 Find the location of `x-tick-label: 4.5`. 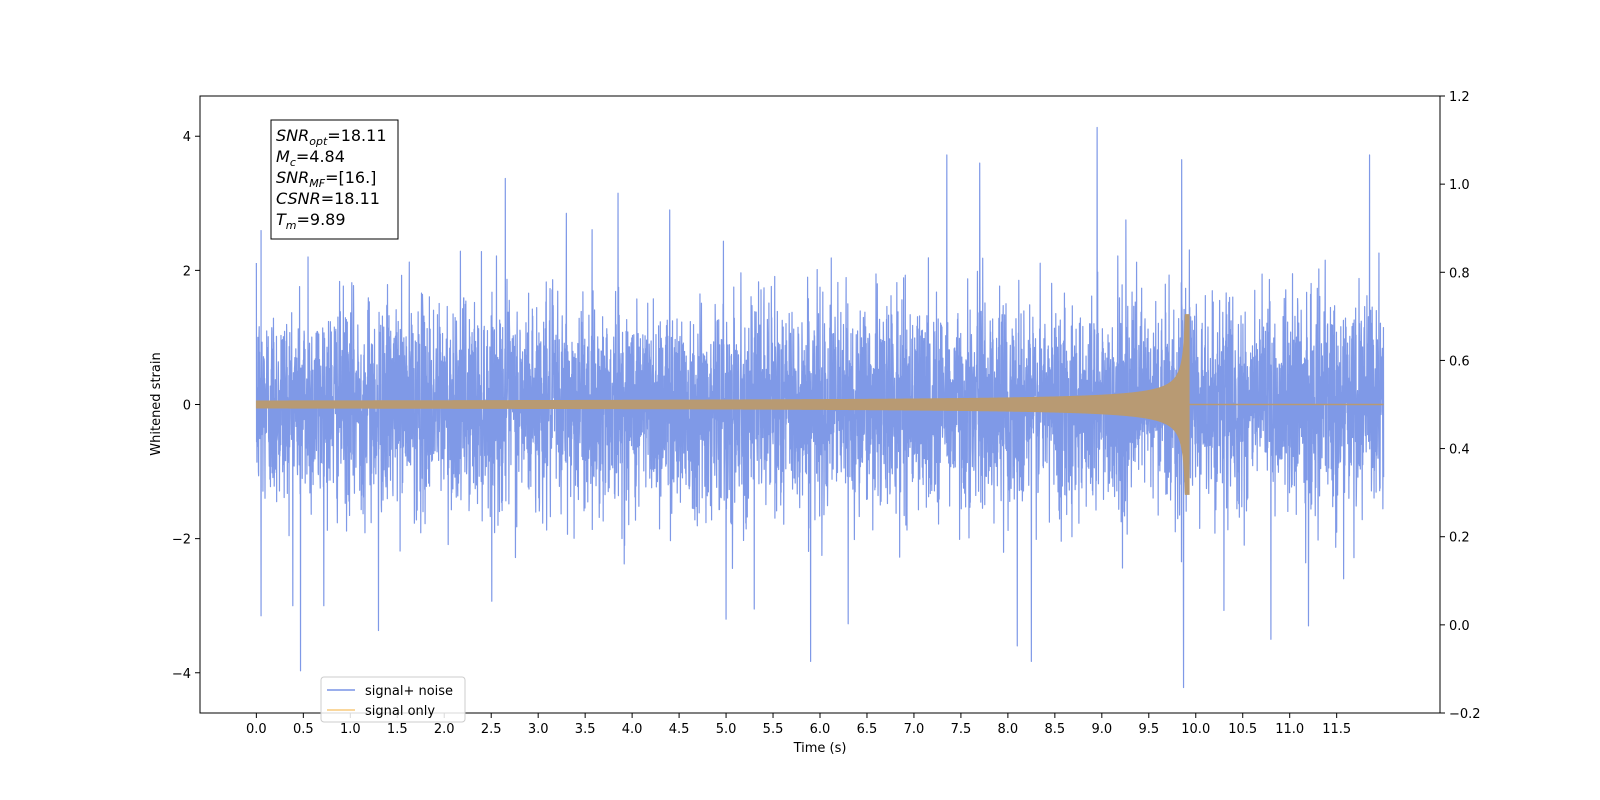

x-tick-label: 4.5 is located at coordinates (679, 729).